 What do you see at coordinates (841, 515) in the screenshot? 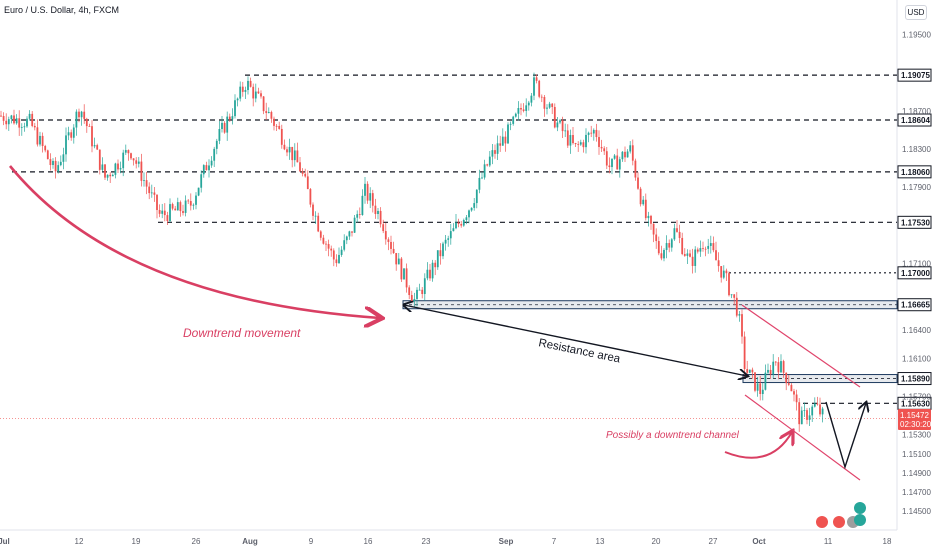
I see `event-icons` at bounding box center [841, 515].